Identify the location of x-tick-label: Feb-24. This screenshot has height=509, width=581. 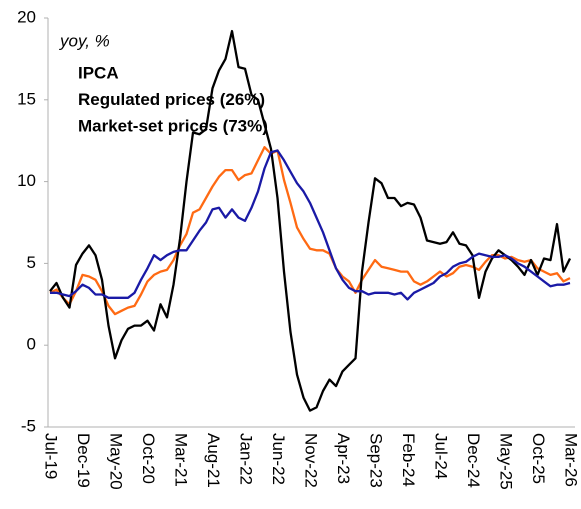
(408, 460).